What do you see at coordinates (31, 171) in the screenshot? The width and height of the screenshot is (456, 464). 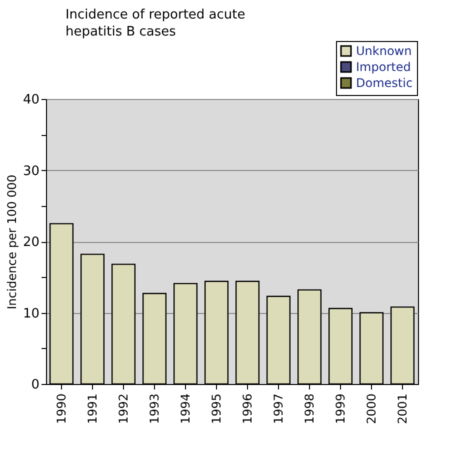 I see `y-tick-label: 30` at bounding box center [31, 171].